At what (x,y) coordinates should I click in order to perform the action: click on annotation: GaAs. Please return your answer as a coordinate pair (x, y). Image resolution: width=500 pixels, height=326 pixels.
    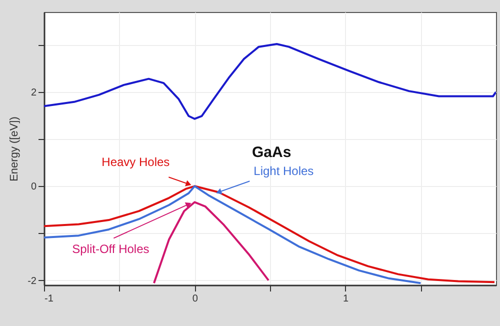
    Looking at the image, I should click on (272, 152).